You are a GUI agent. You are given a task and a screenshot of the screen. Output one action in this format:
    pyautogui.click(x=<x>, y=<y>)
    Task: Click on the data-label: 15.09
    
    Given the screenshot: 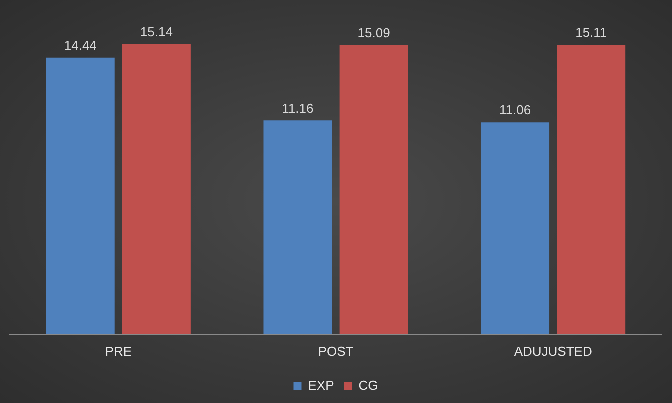 What is the action you would take?
    pyautogui.click(x=374, y=33)
    